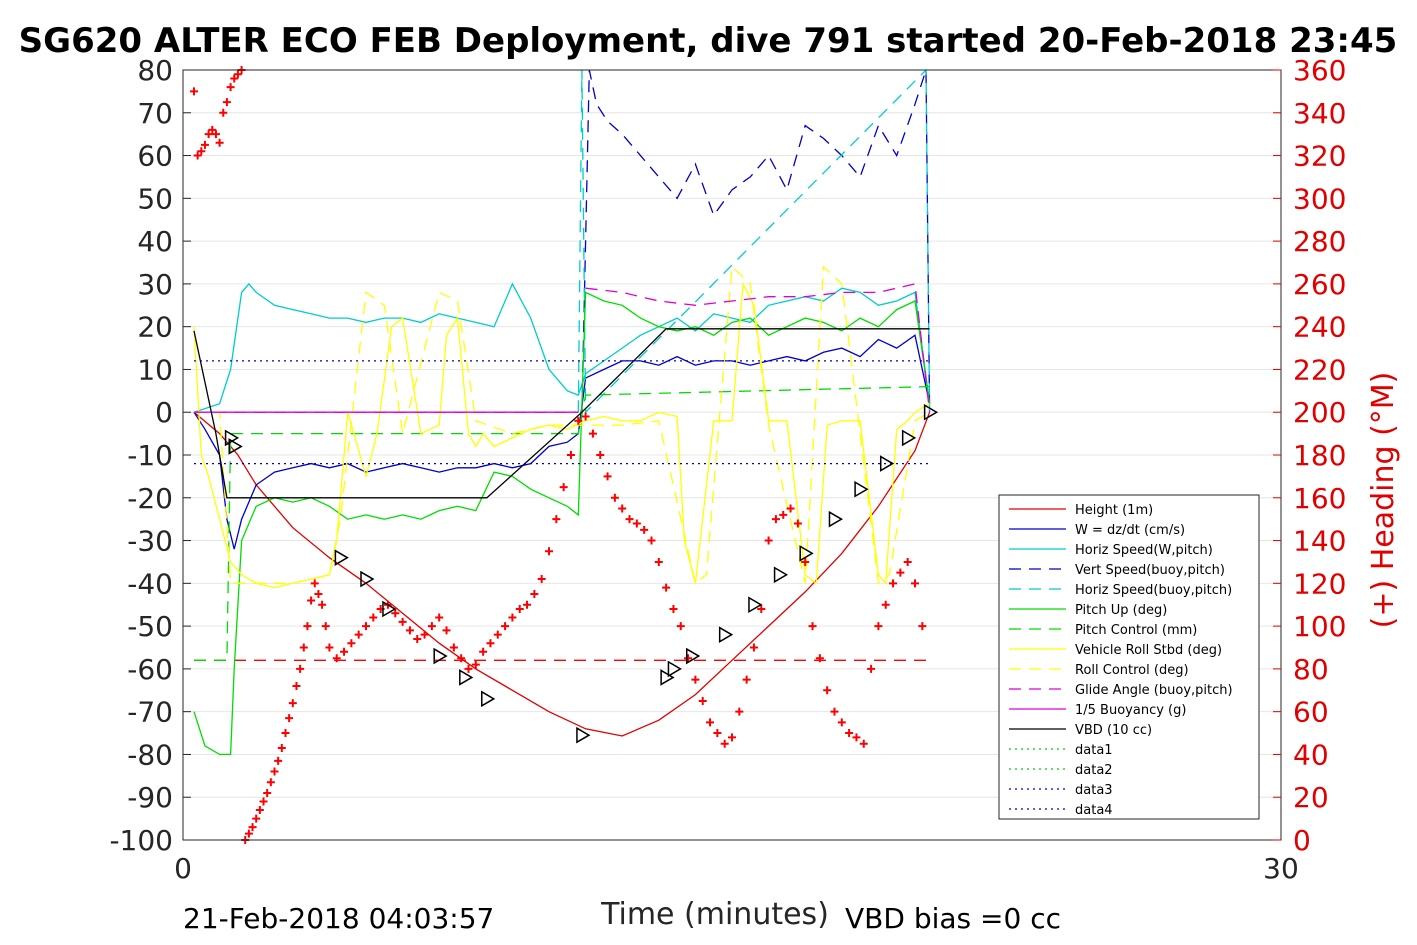  I want to click on y-right-tick-label: 80, so click(1311, 669).